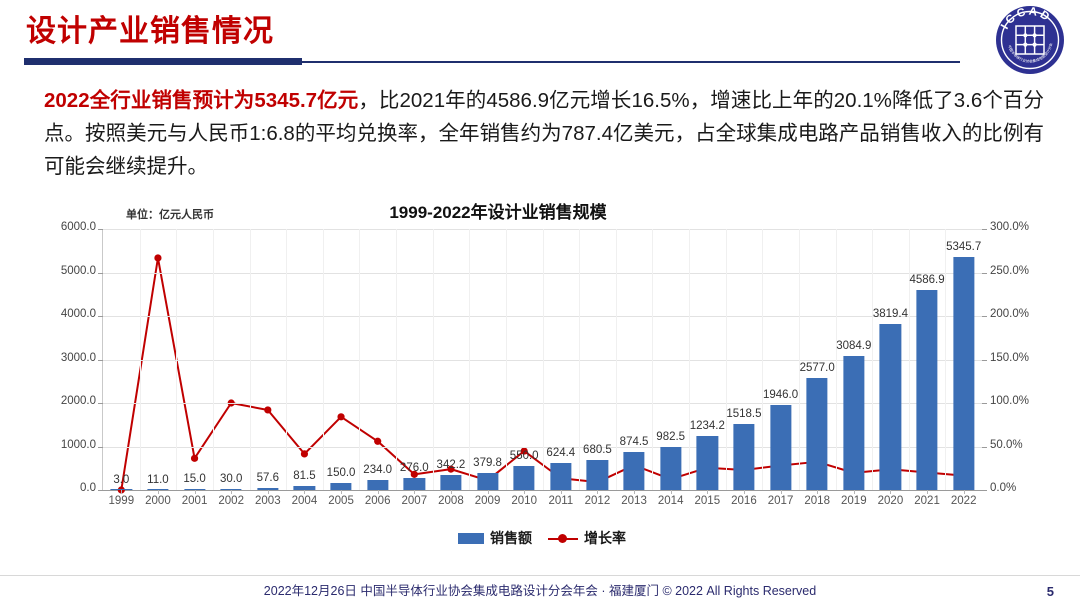 The width and height of the screenshot is (1080, 607). I want to click on chart-bar-group: 15.0 2001, so click(194, 368).